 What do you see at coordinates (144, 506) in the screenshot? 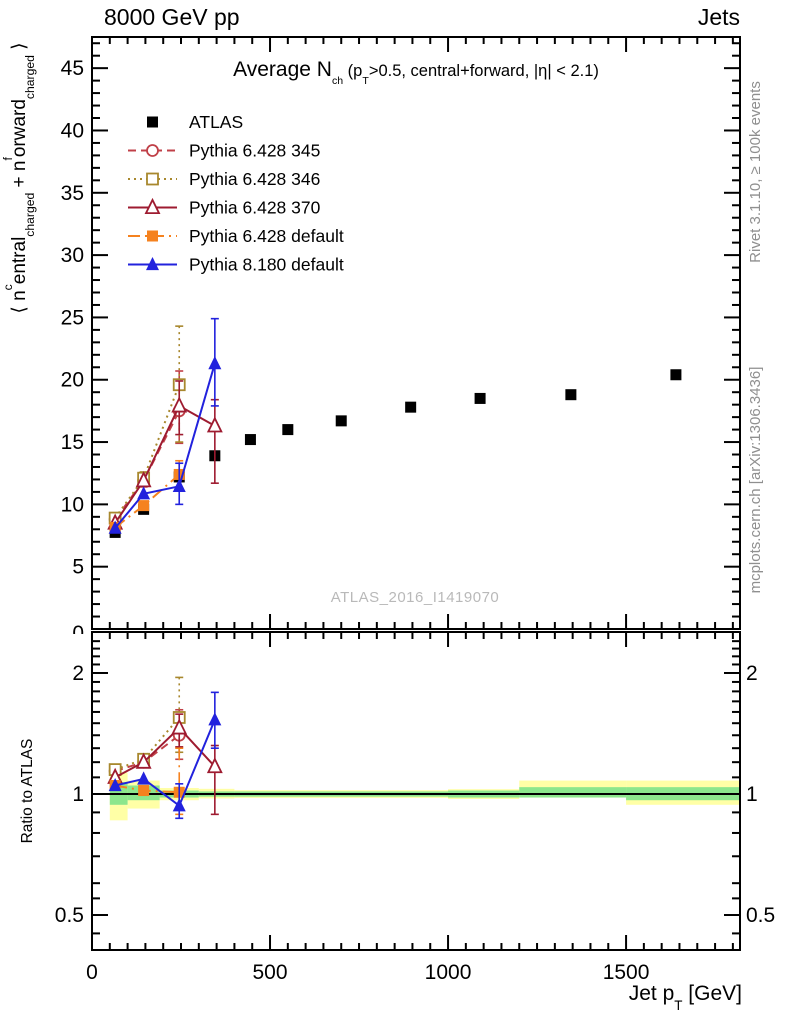
I see `series-pythia-6-428-default-main-marker` at bounding box center [144, 506].